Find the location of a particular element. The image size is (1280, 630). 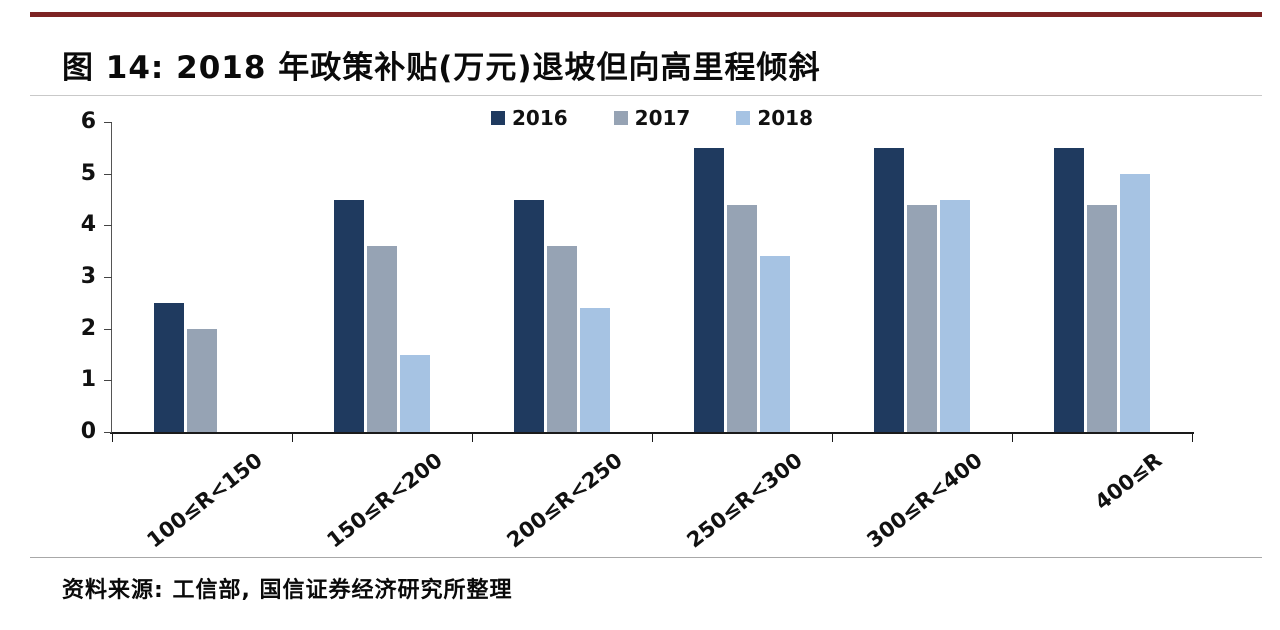

legend-item-2017: 2017 is located at coordinates (652, 118).